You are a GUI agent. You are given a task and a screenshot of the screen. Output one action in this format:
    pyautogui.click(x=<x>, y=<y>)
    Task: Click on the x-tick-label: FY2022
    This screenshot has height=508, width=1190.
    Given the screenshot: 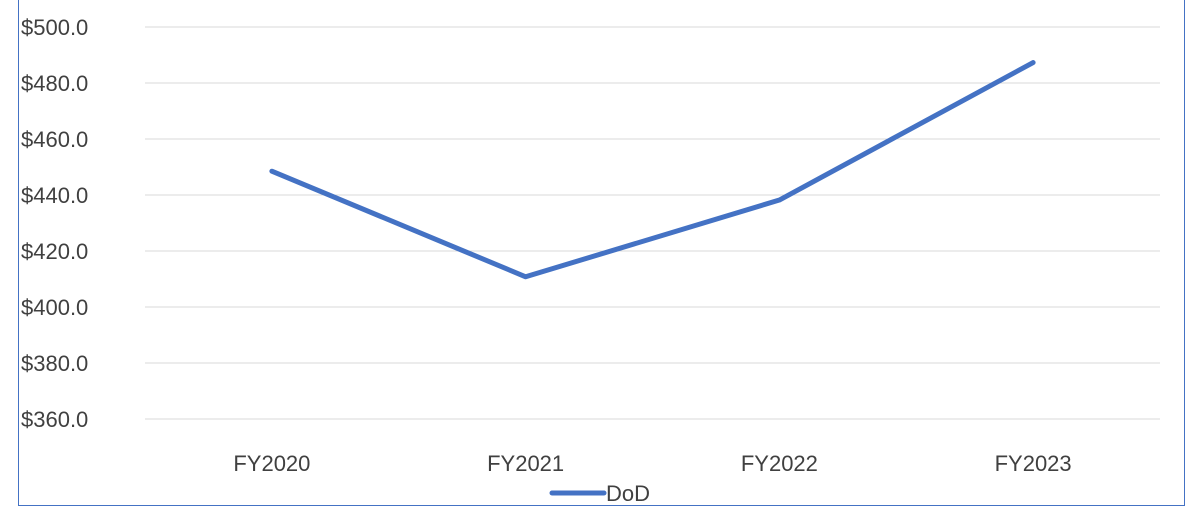 What is the action you would take?
    pyautogui.click(x=779, y=463)
    